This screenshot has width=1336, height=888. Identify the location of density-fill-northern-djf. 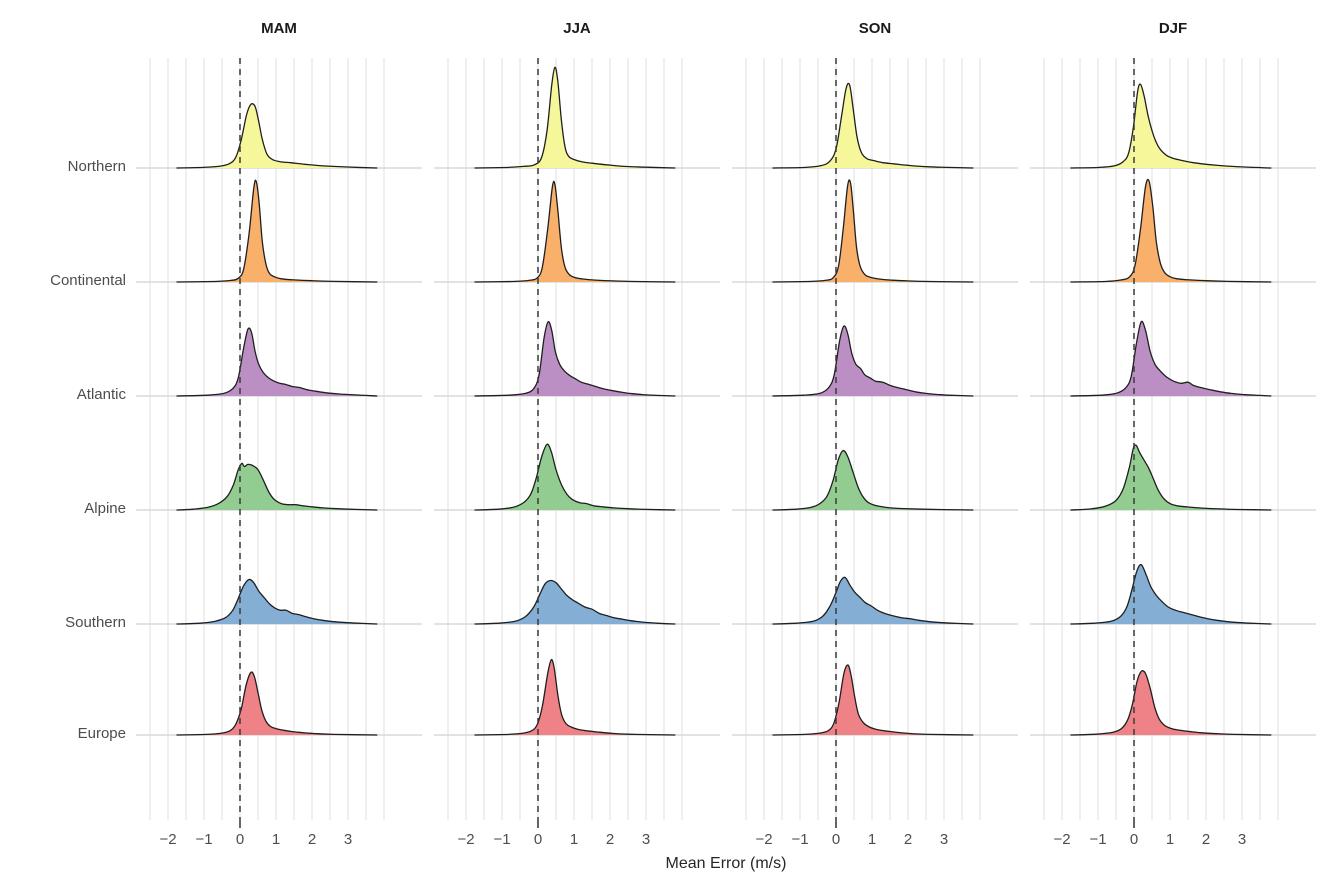
(1171, 126).